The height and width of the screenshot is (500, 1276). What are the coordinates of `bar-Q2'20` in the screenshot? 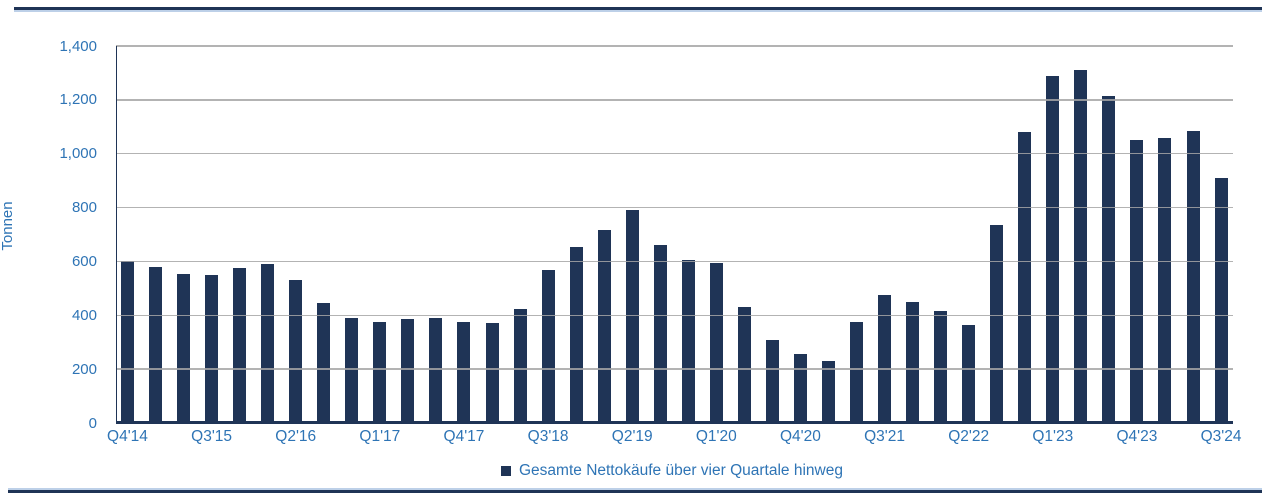 It's located at (744, 365).